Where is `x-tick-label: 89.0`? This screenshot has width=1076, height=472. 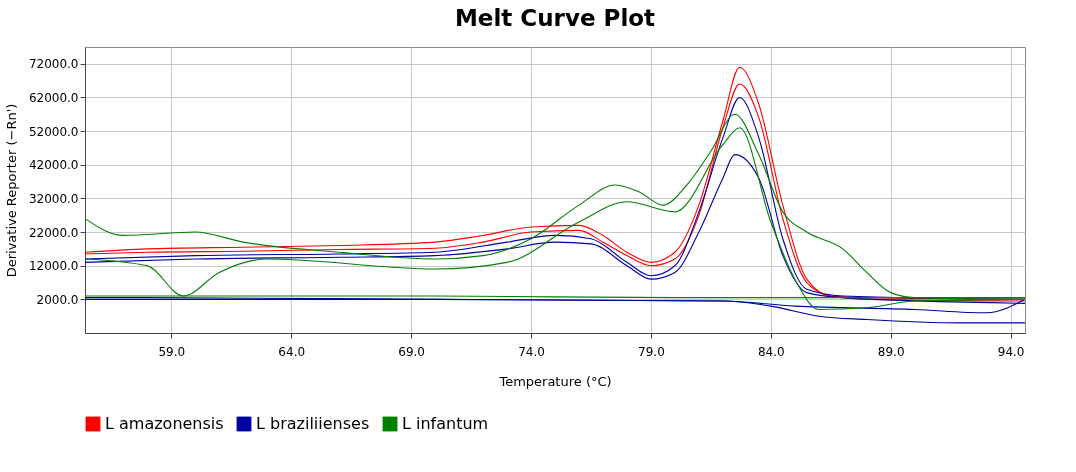 x-tick-label: 89.0 is located at coordinates (891, 351).